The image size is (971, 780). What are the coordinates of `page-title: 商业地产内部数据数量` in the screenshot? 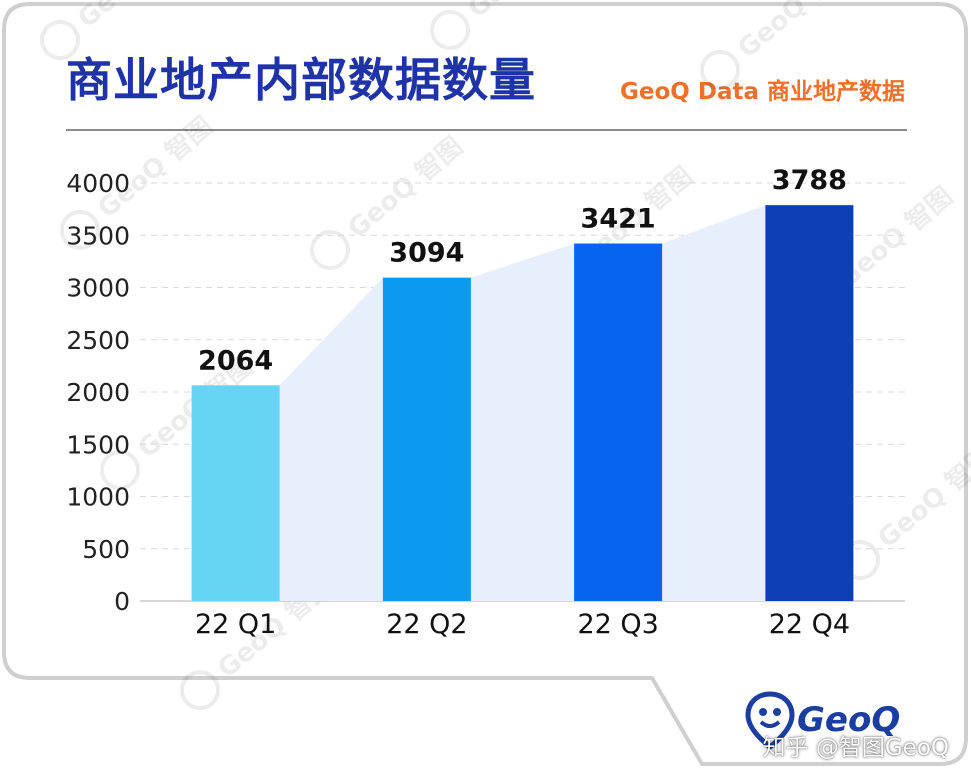 It's located at (301, 80).